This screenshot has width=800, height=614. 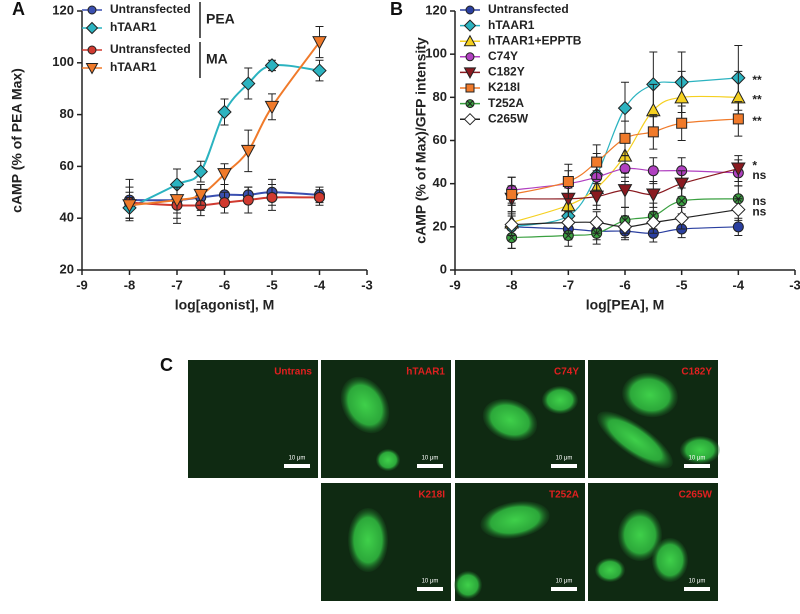 What do you see at coordinates (396, 9) in the screenshot?
I see `panel-label: B` at bounding box center [396, 9].